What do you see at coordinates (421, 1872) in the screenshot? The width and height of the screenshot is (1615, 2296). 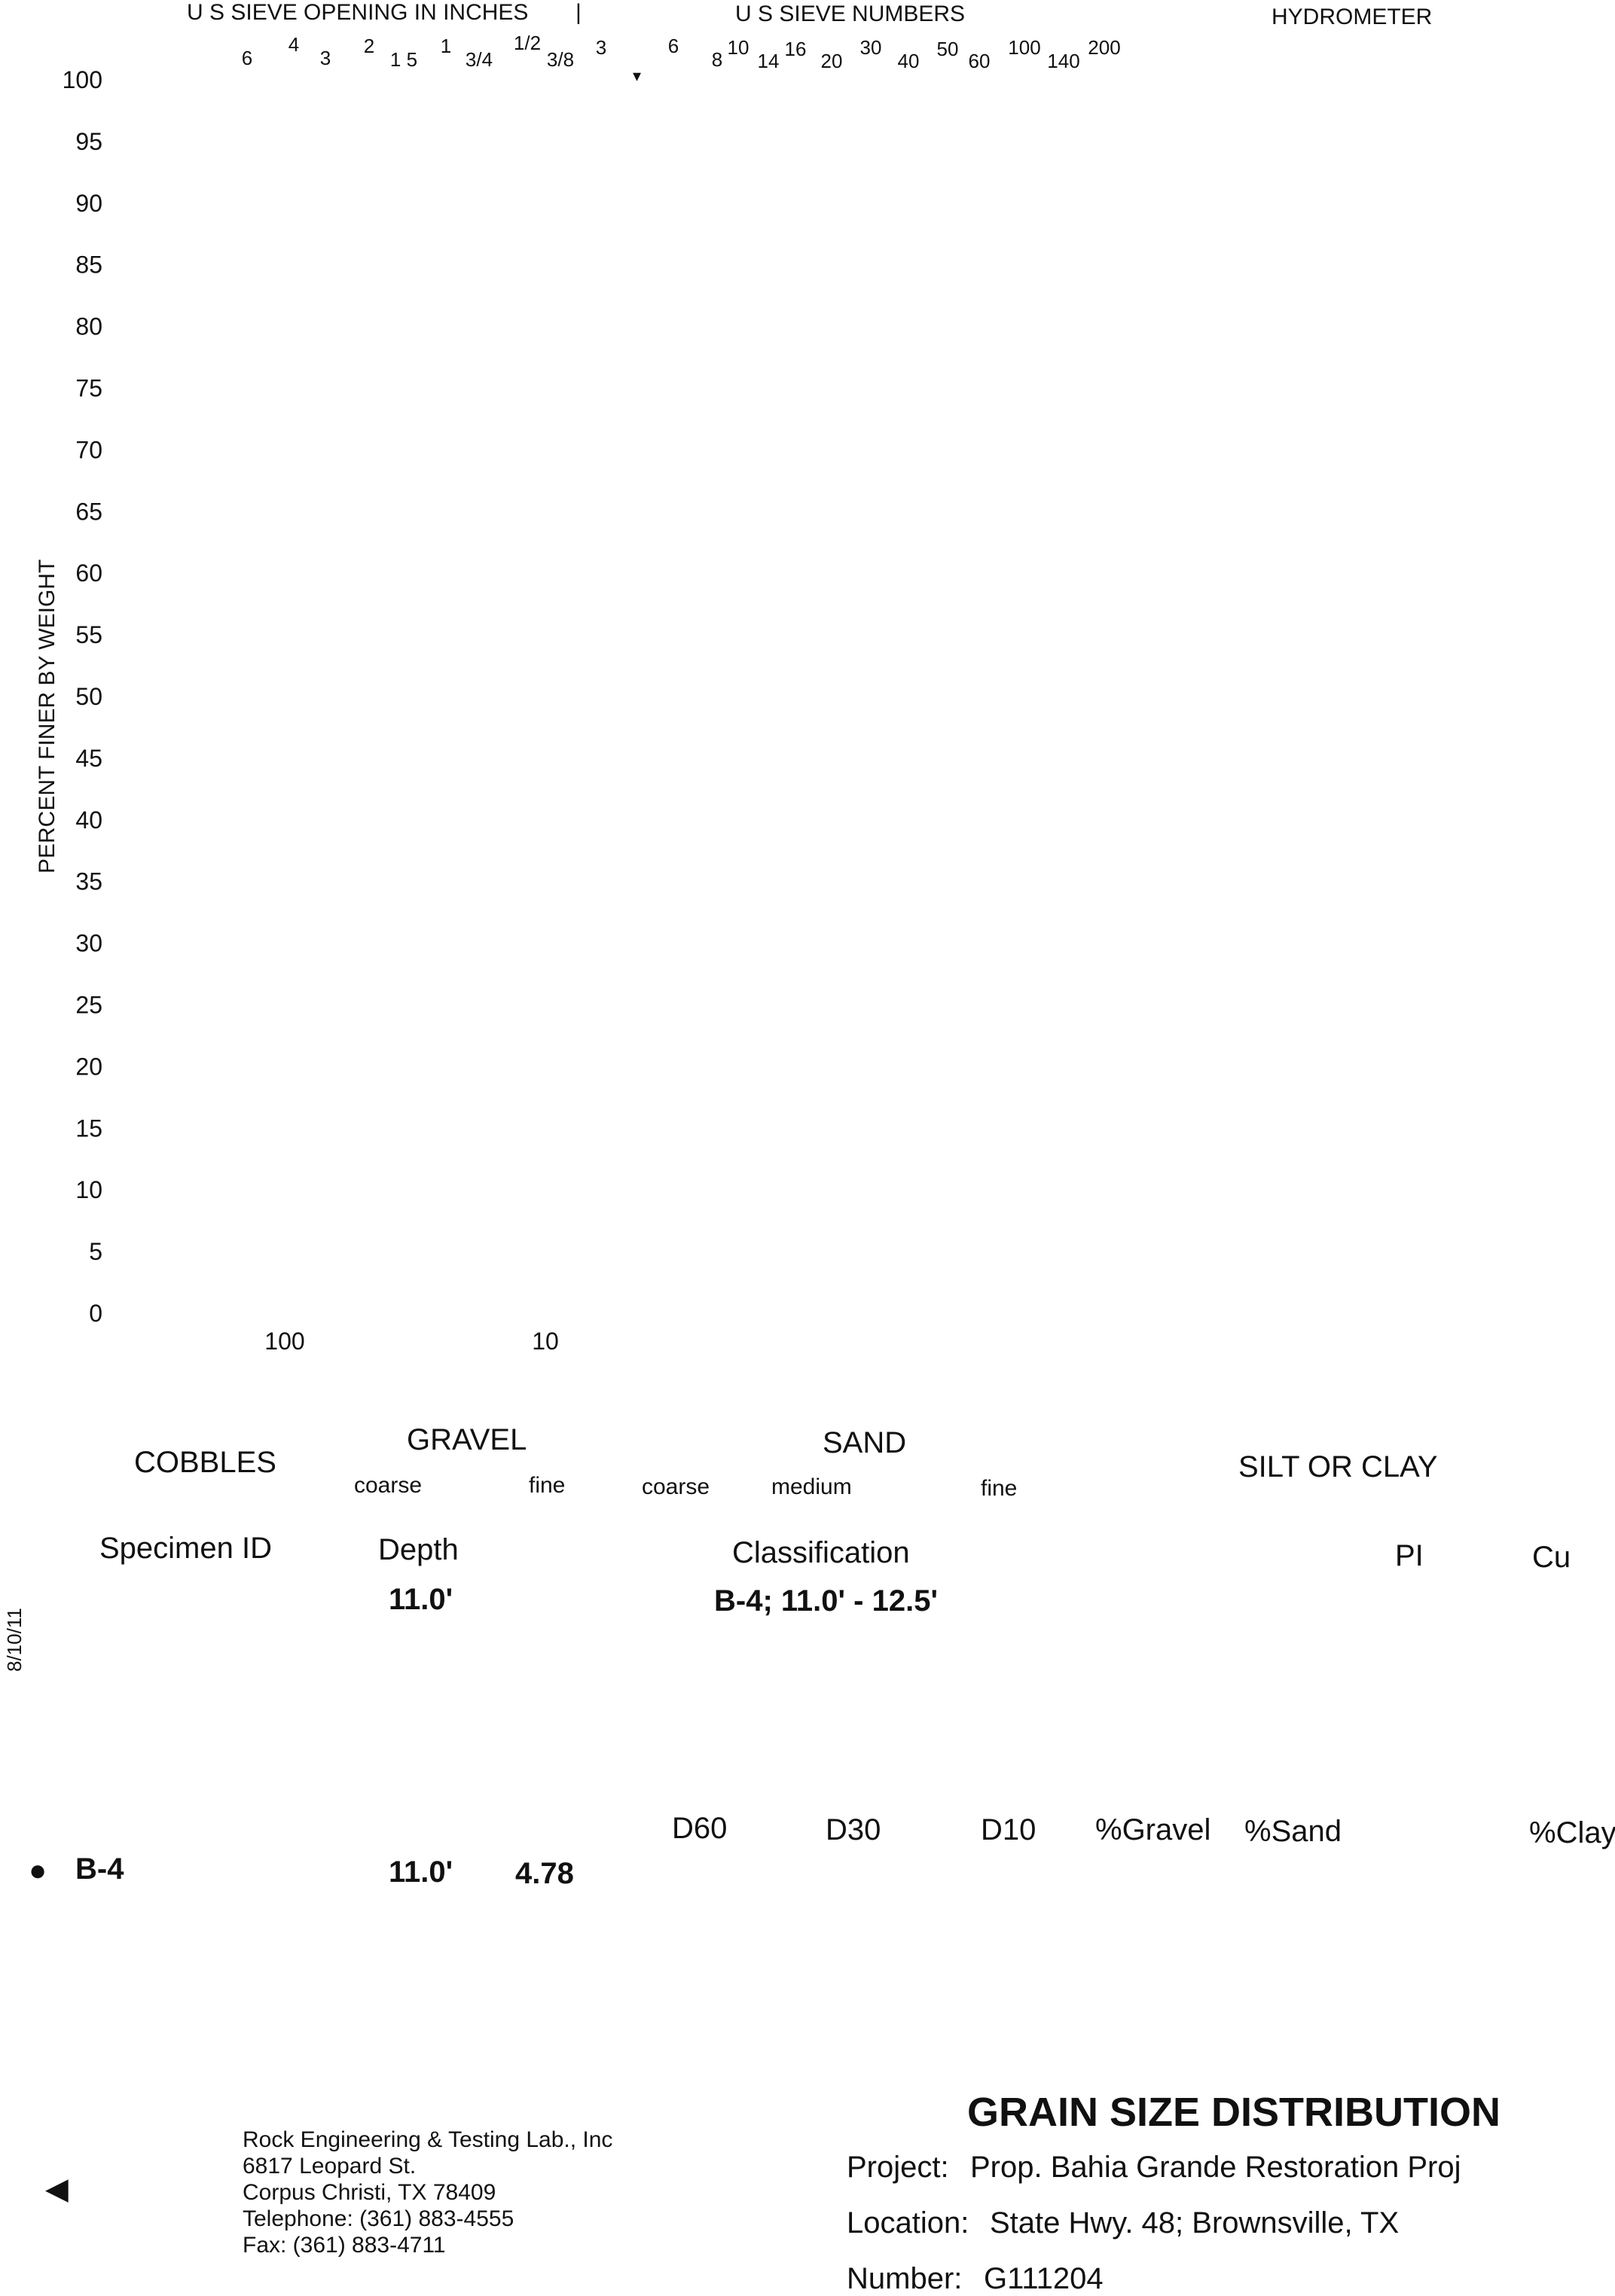 I see `row2-depth: 11.0'` at bounding box center [421, 1872].